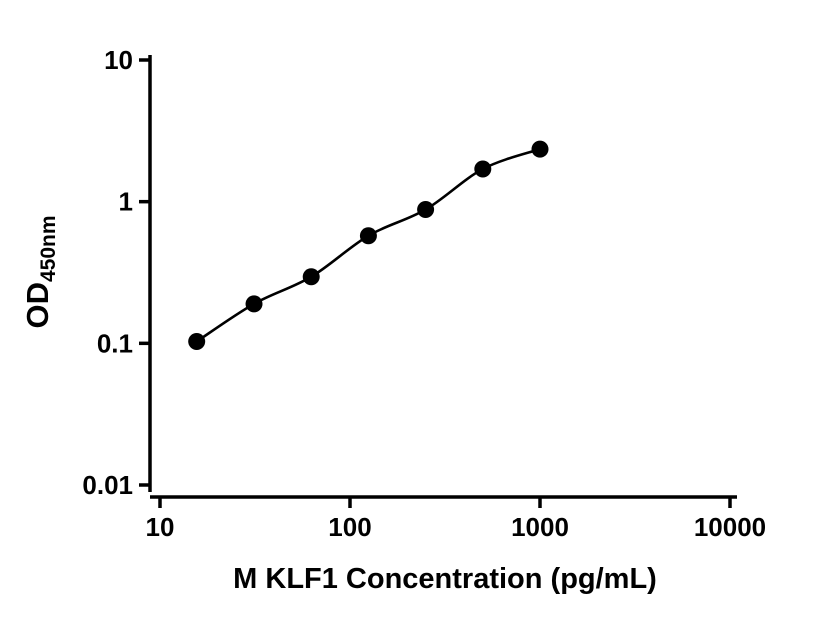 The height and width of the screenshot is (640, 816). I want to click on y-axis-title-sub: 450nm, so click(48, 248).